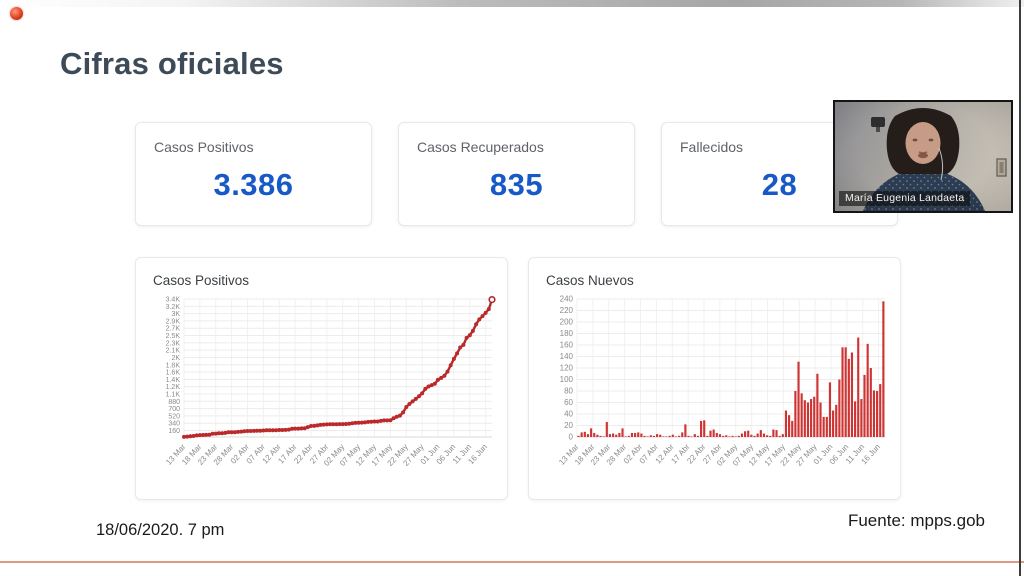 The image size is (1024, 576). I want to click on stat-label: Fallecidos, so click(712, 147).